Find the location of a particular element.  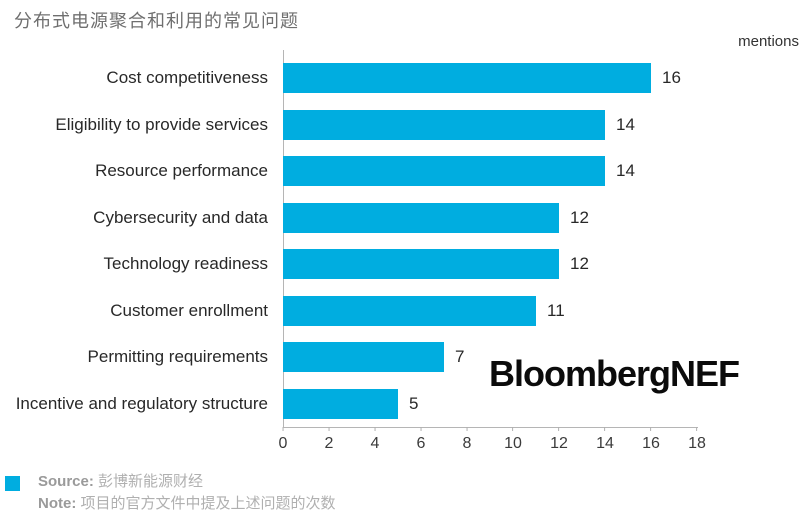

bar-row: Cybersecurity and data 12 is located at coordinates (400, 218).